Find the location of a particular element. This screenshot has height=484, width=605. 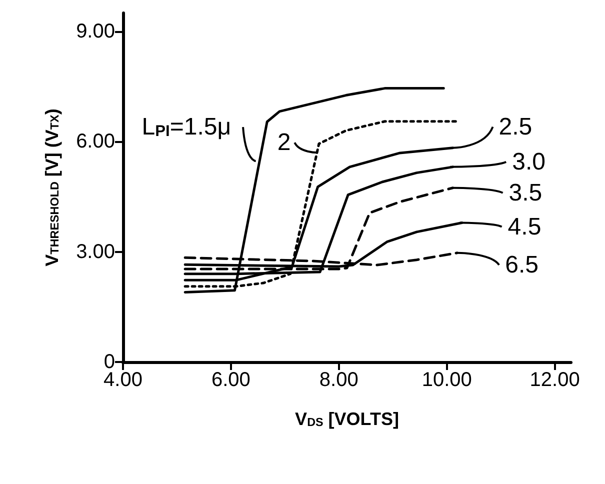

annotation: 2 is located at coordinates (284, 142).